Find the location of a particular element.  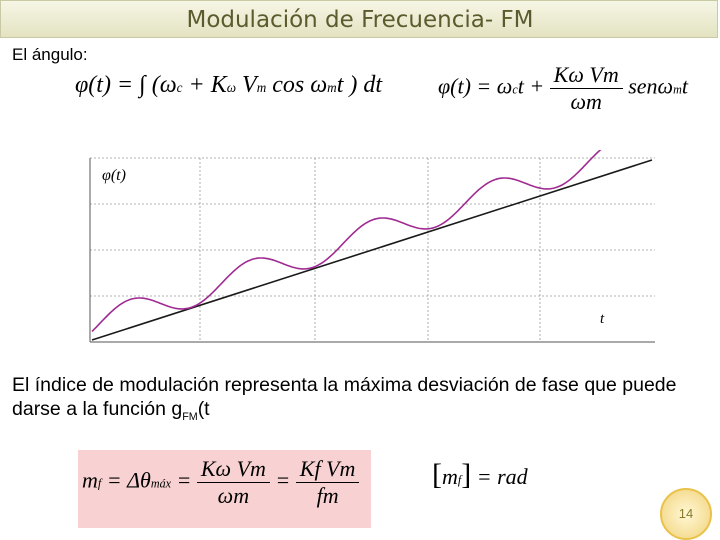

f3-delta: = Δθ is located at coordinates (126, 480).